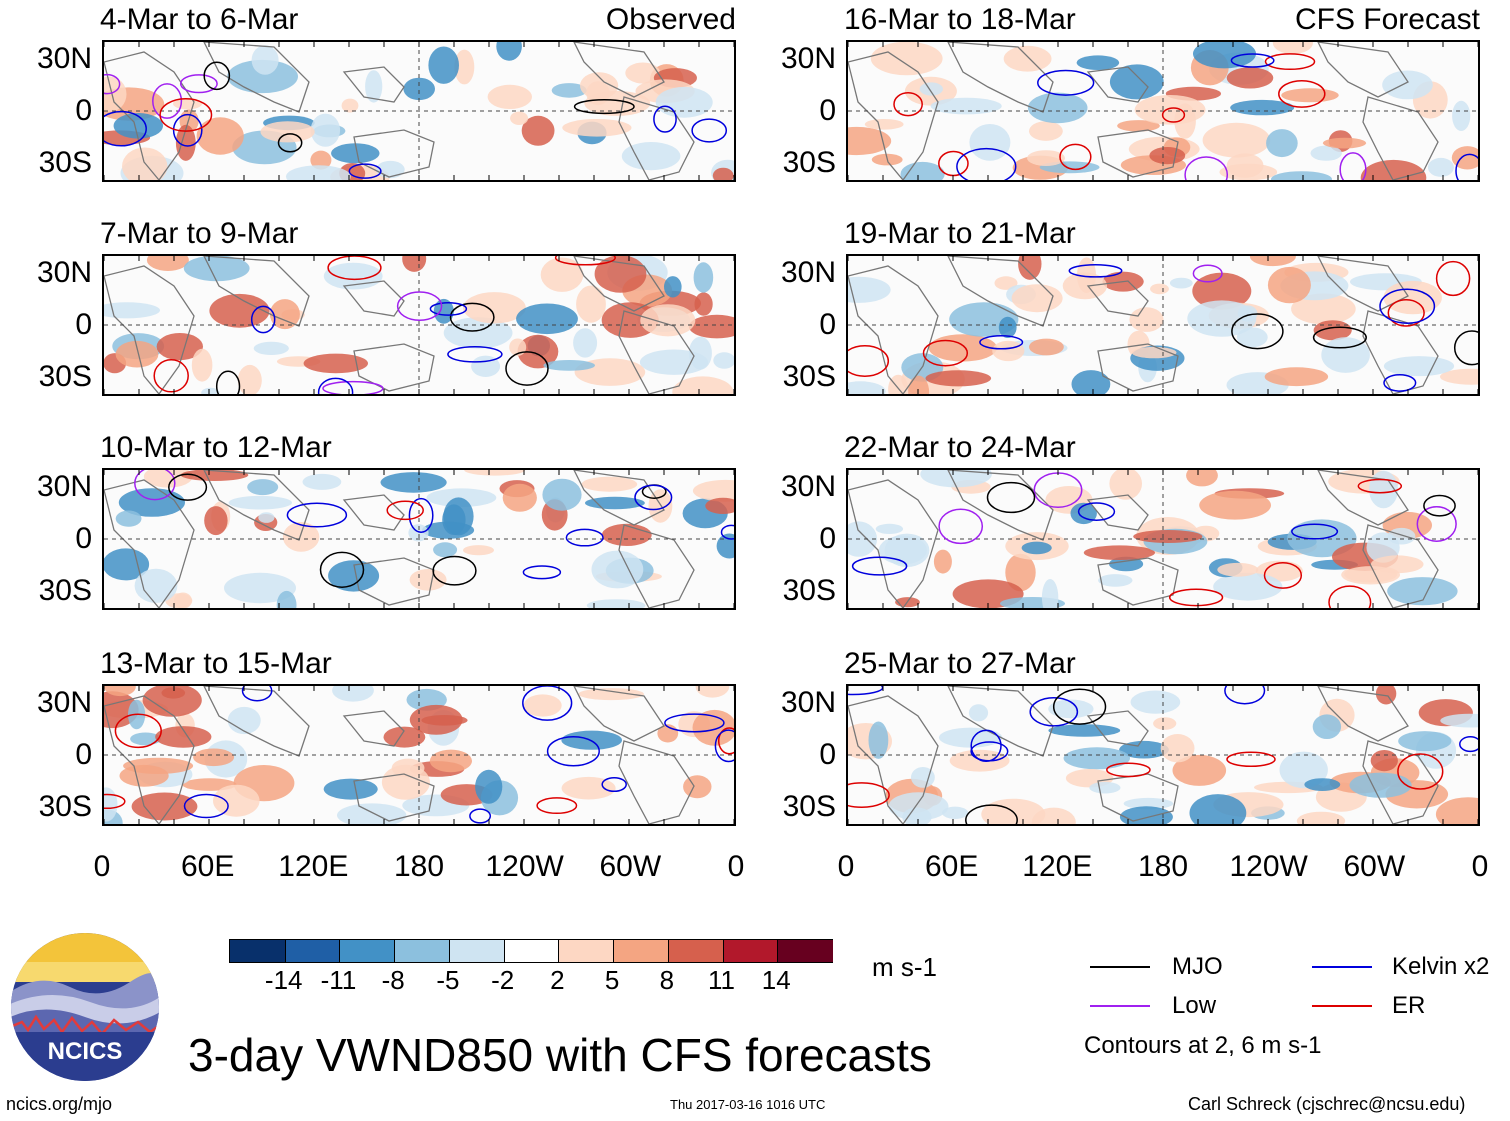  What do you see at coordinates (1120, 1006) in the screenshot?
I see `legend-low-line` at bounding box center [1120, 1006].